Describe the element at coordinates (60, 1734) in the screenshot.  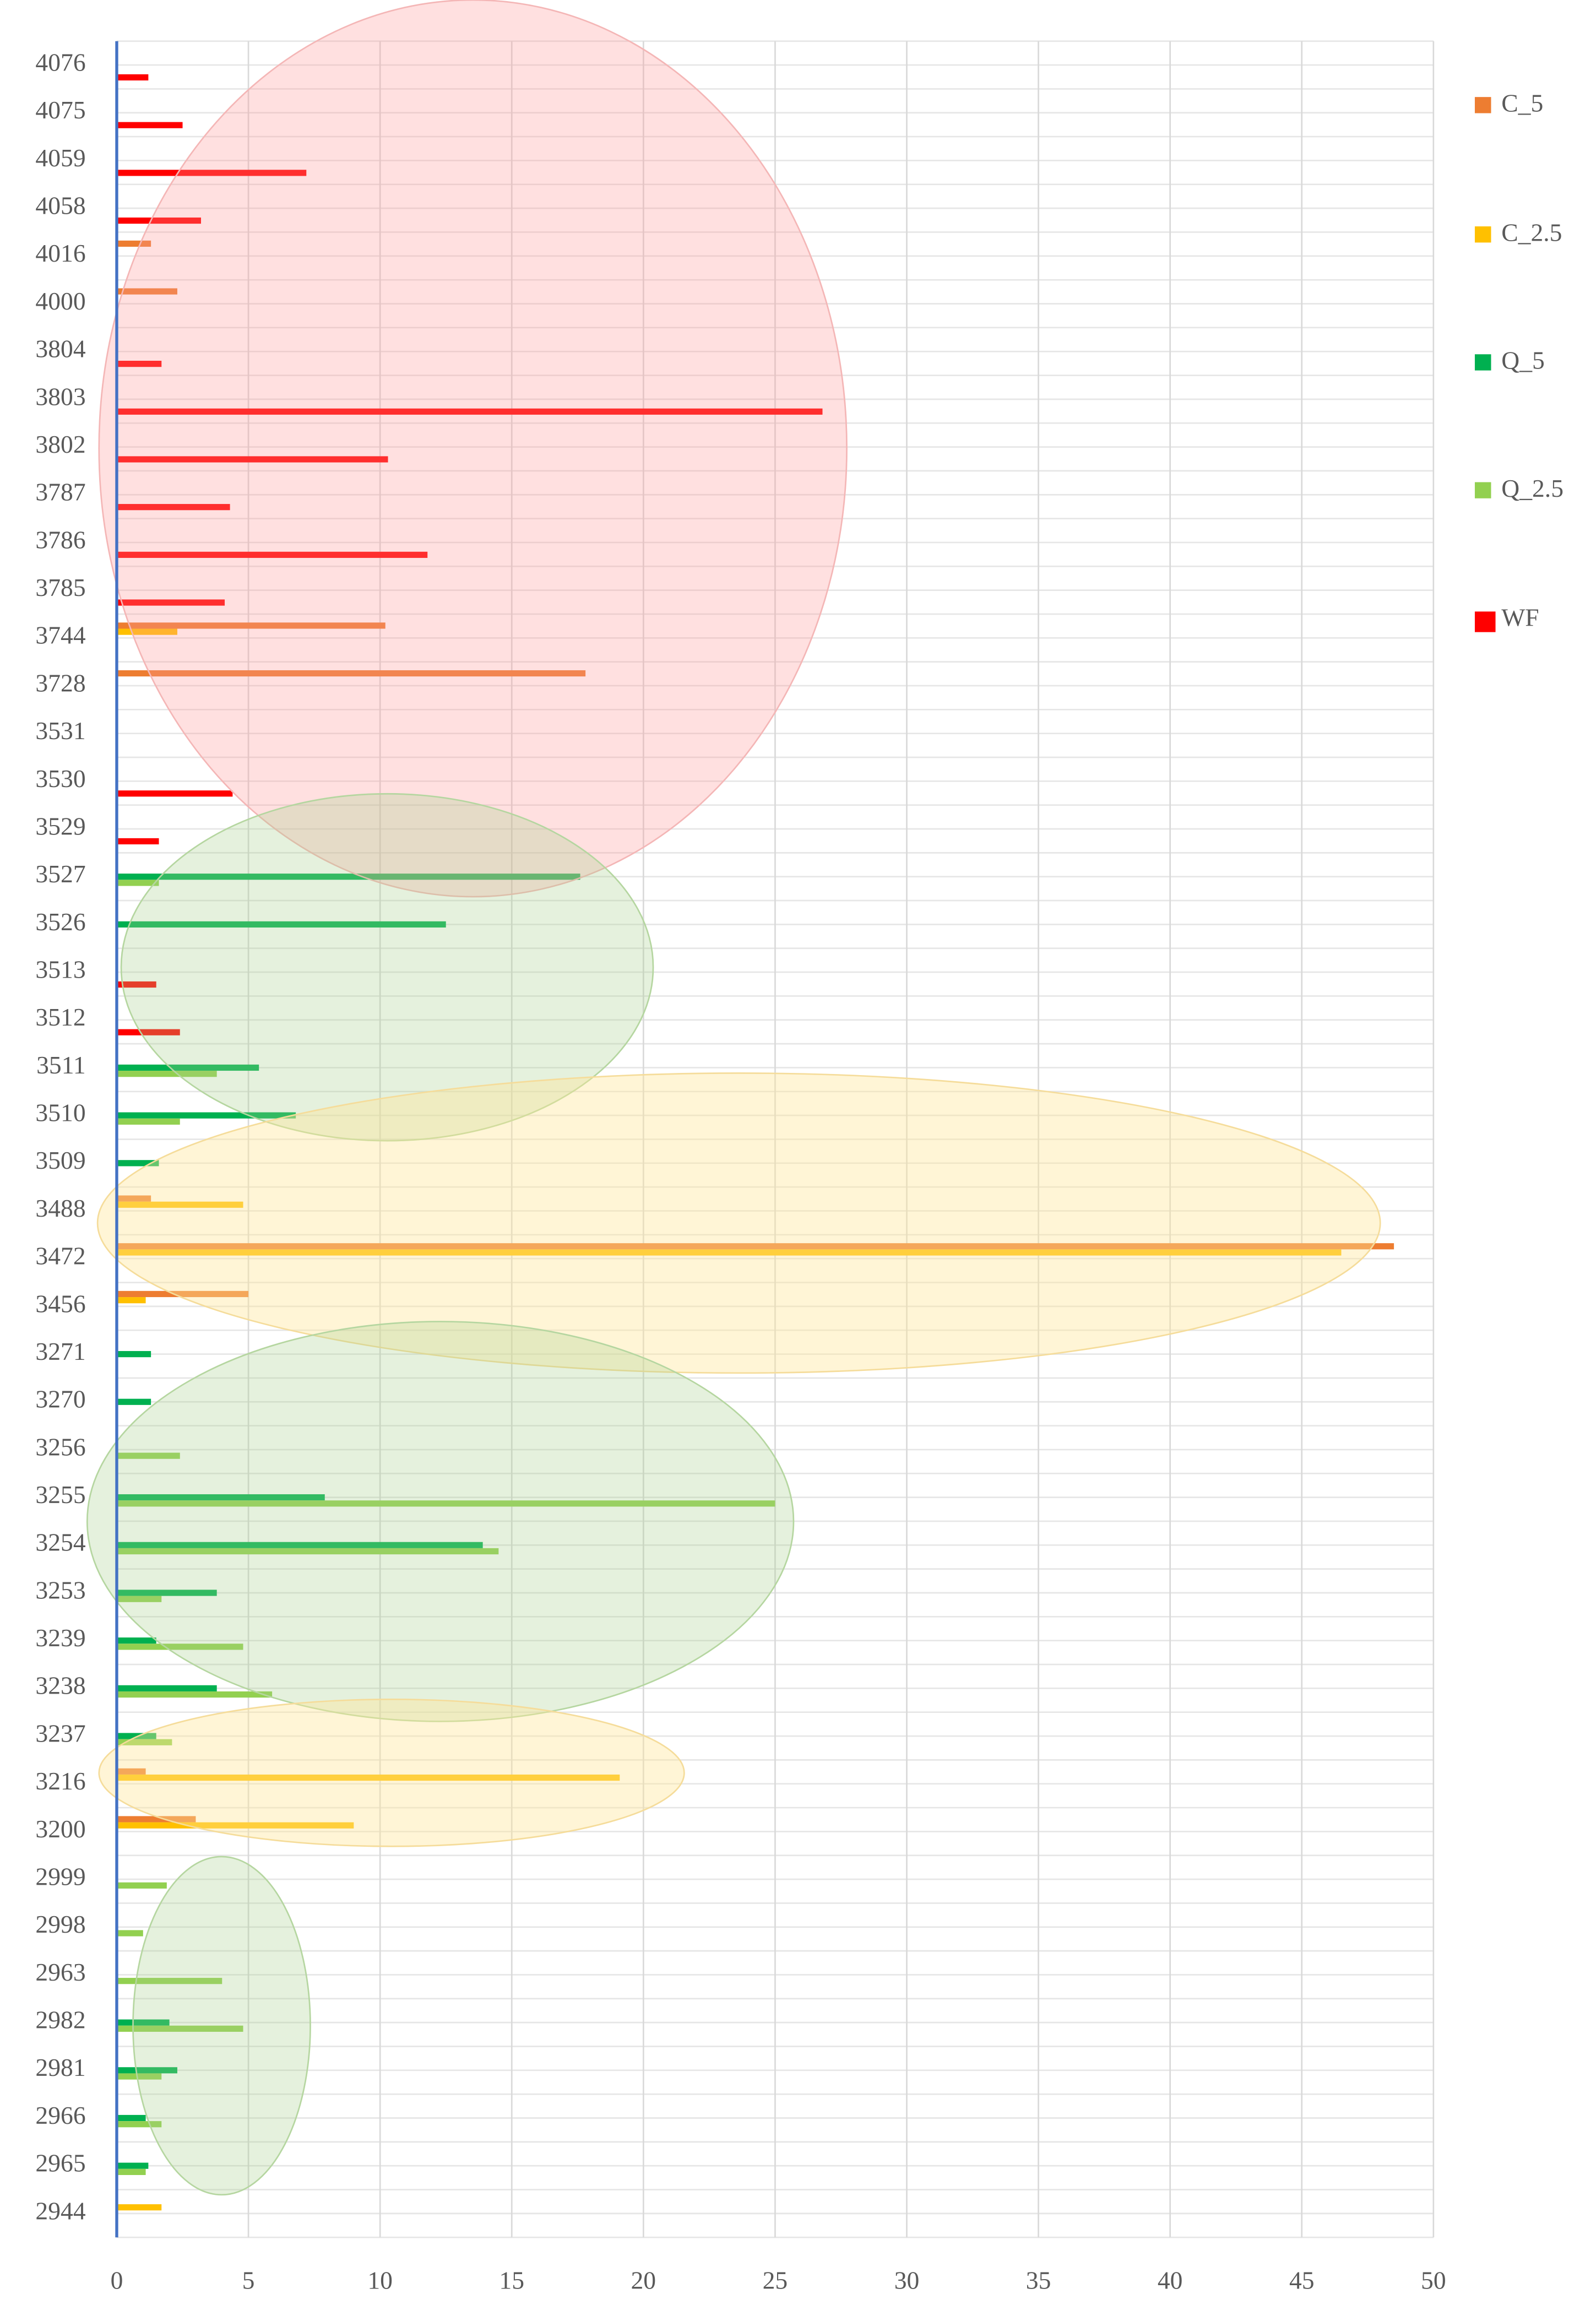
I see `y-tick-label: 3237` at that location.